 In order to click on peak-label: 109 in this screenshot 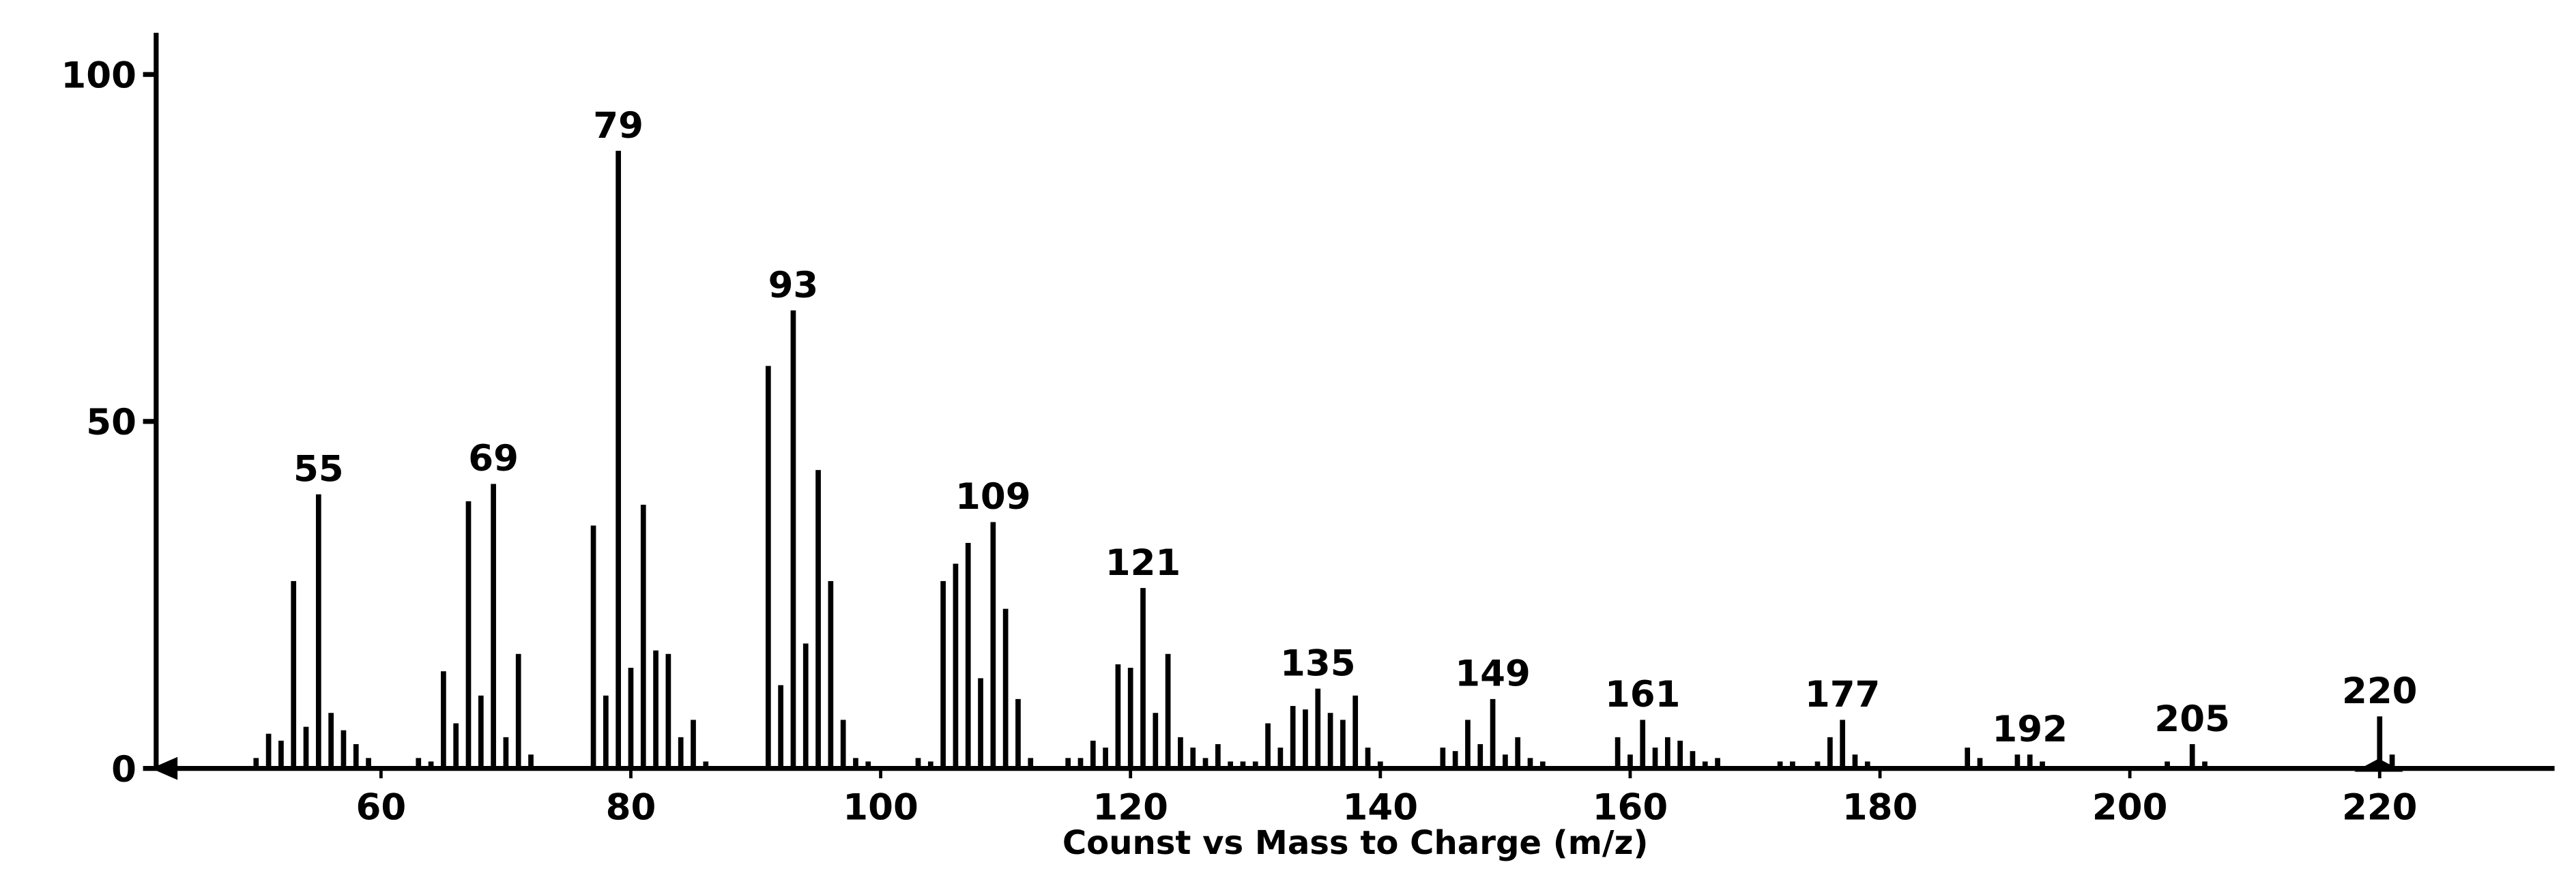, I will do `click(993, 497)`.